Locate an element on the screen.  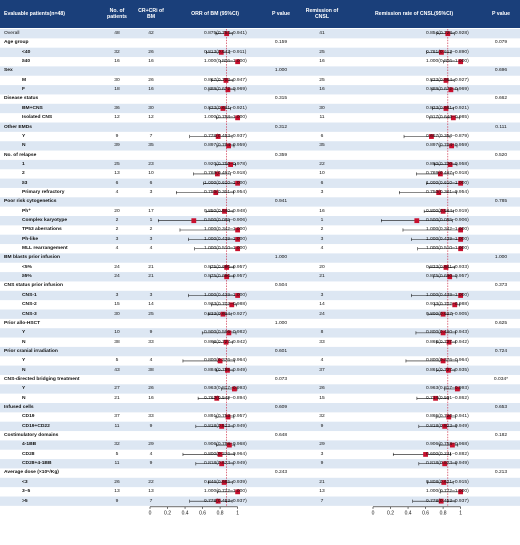
cell-p1: 0.504 is located at coordinates (281, 286).